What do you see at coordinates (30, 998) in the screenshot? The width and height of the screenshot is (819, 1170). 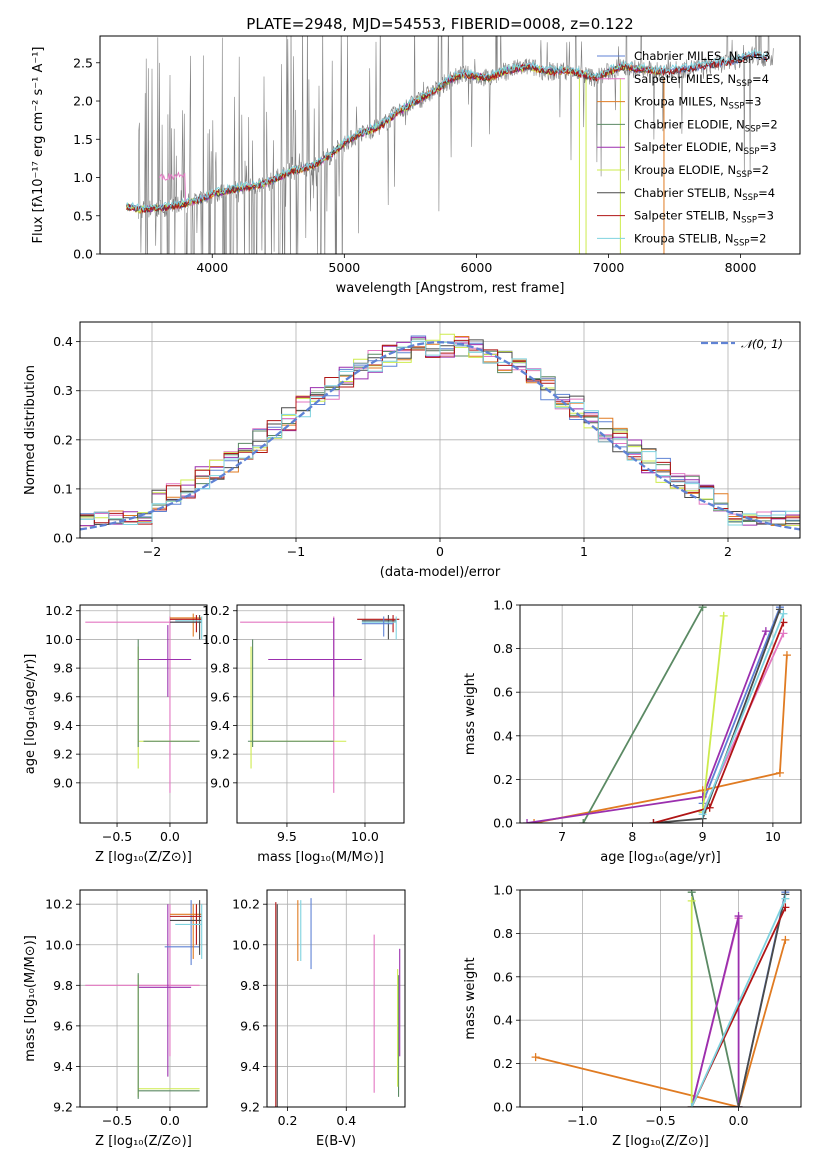 I see `y-axis-label: mass [log₁₀(M/M⊙)]` at bounding box center [30, 998].